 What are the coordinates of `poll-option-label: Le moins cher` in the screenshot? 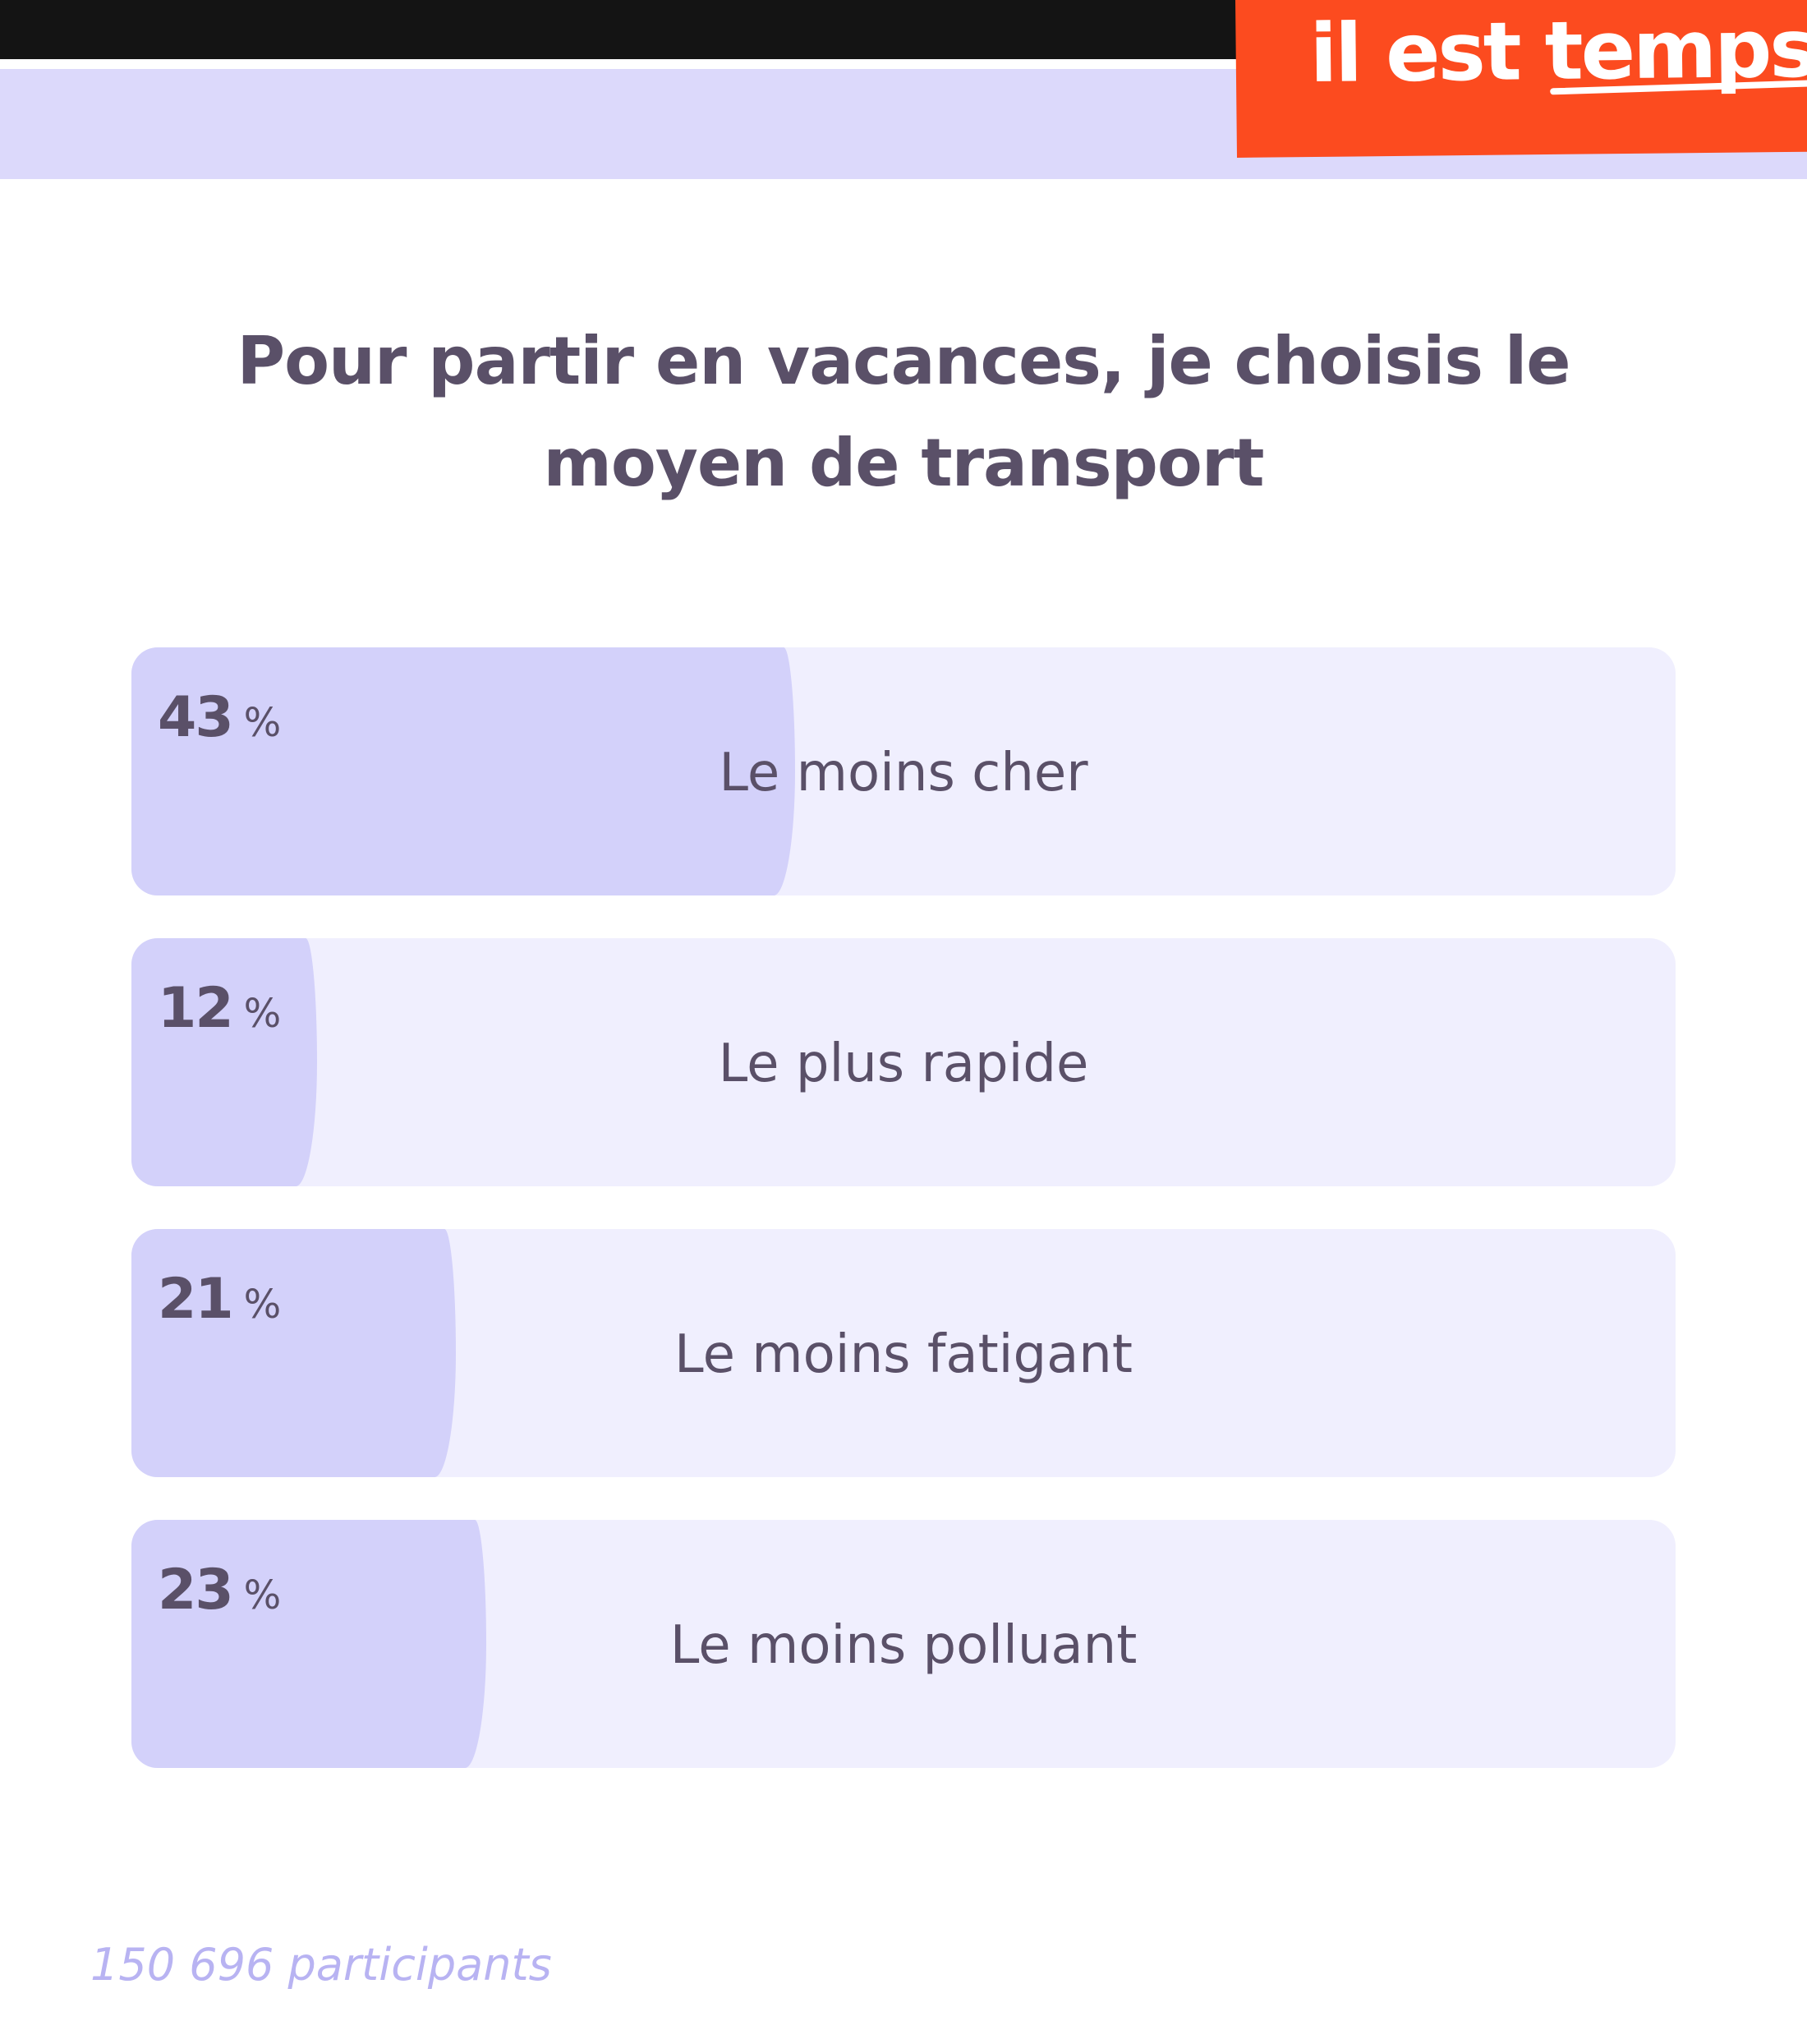 It's located at (903, 773).